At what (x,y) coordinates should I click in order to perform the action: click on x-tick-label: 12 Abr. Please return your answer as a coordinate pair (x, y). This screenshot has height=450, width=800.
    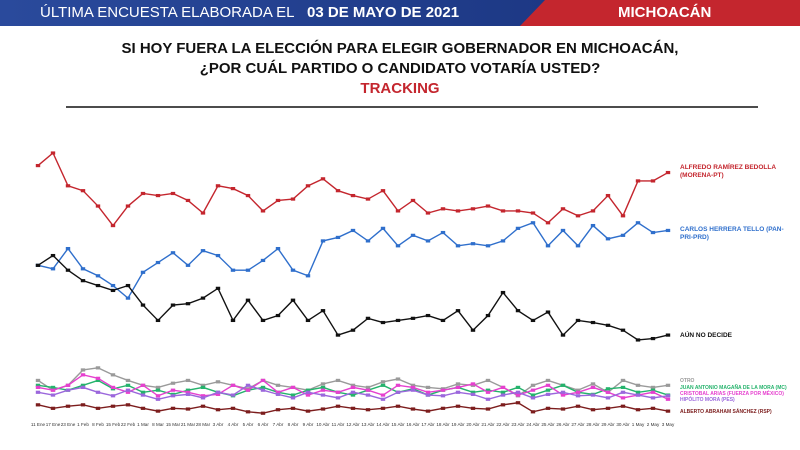
    Looking at the image, I should click on (353, 424).